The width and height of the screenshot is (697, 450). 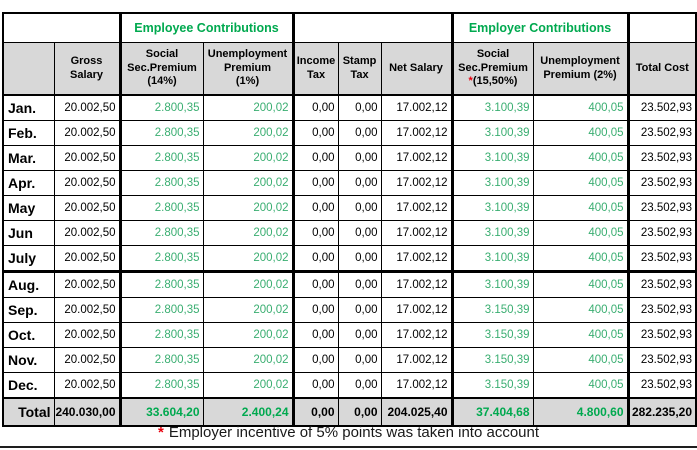 I want to click on total-employer-social-security-premium: 37.404,68, so click(x=492, y=412).